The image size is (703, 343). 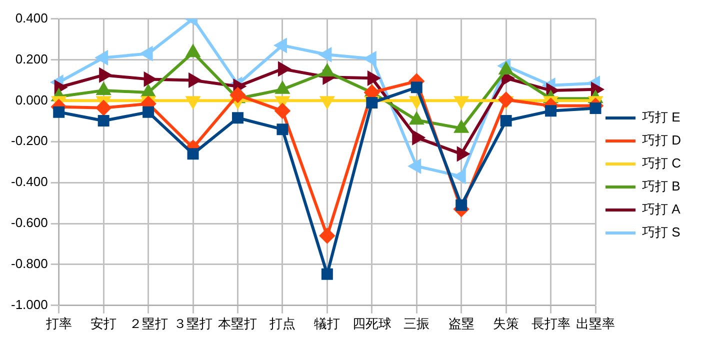 What do you see at coordinates (661, 140) in the screenshot?
I see `legend-label: 巧打 D` at bounding box center [661, 140].